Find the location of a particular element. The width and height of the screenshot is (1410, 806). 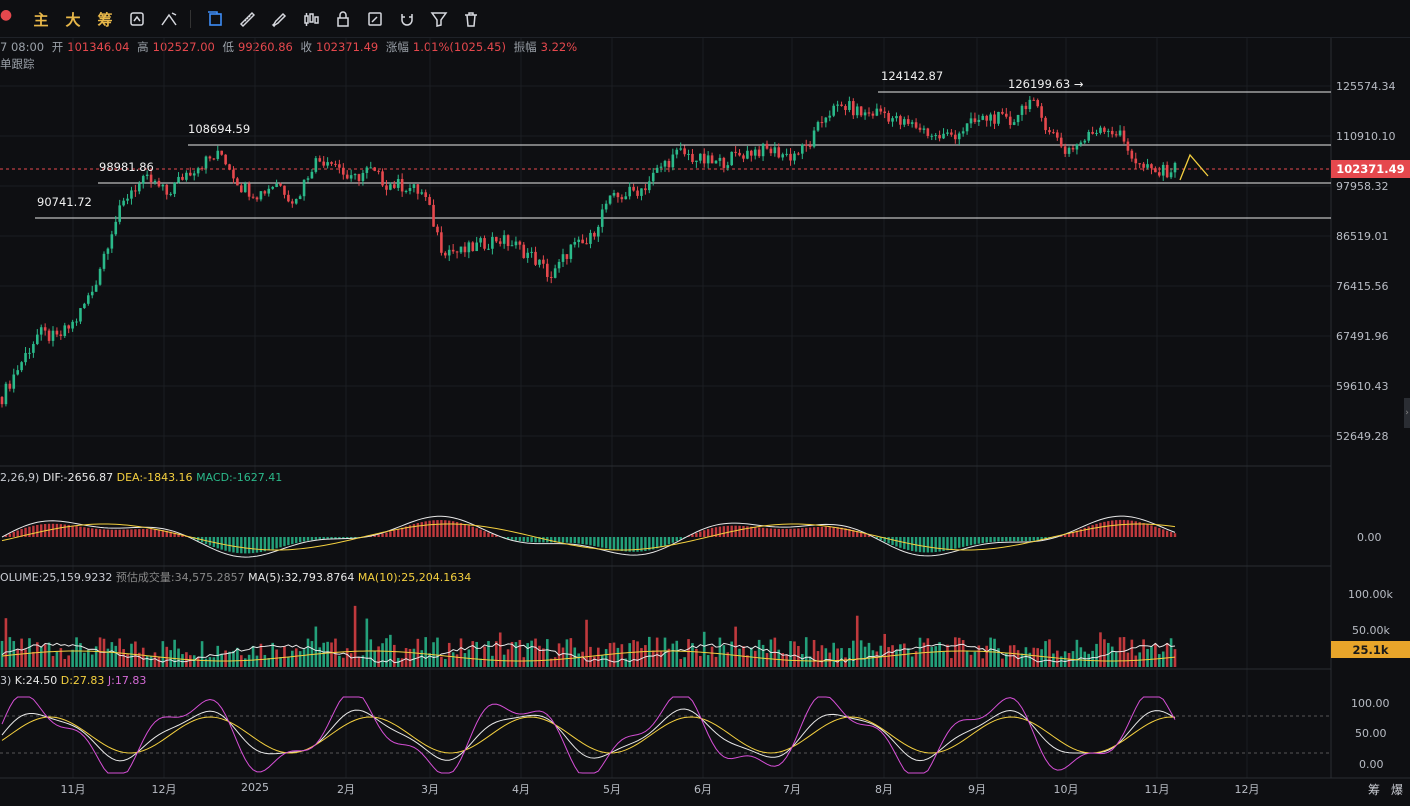

main-indicator-button: 主 is located at coordinates (41, 19).